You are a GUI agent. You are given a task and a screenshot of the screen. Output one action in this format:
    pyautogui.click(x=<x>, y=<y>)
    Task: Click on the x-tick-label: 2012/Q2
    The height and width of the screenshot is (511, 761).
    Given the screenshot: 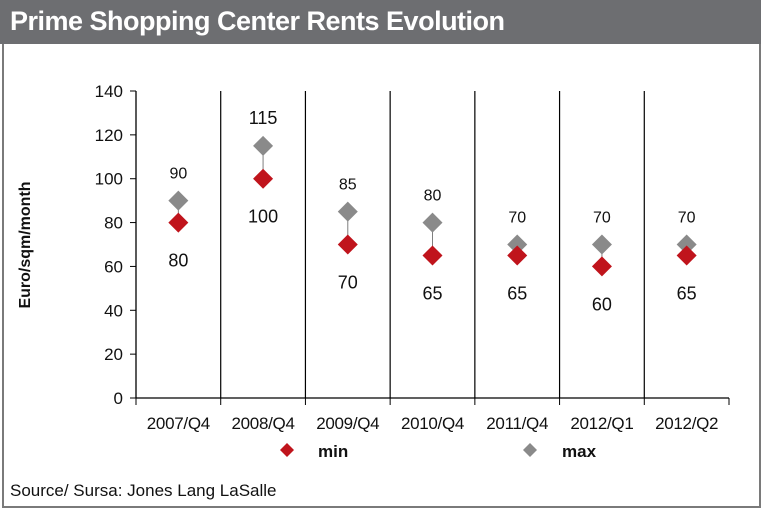 What is the action you would take?
    pyautogui.click(x=686, y=423)
    